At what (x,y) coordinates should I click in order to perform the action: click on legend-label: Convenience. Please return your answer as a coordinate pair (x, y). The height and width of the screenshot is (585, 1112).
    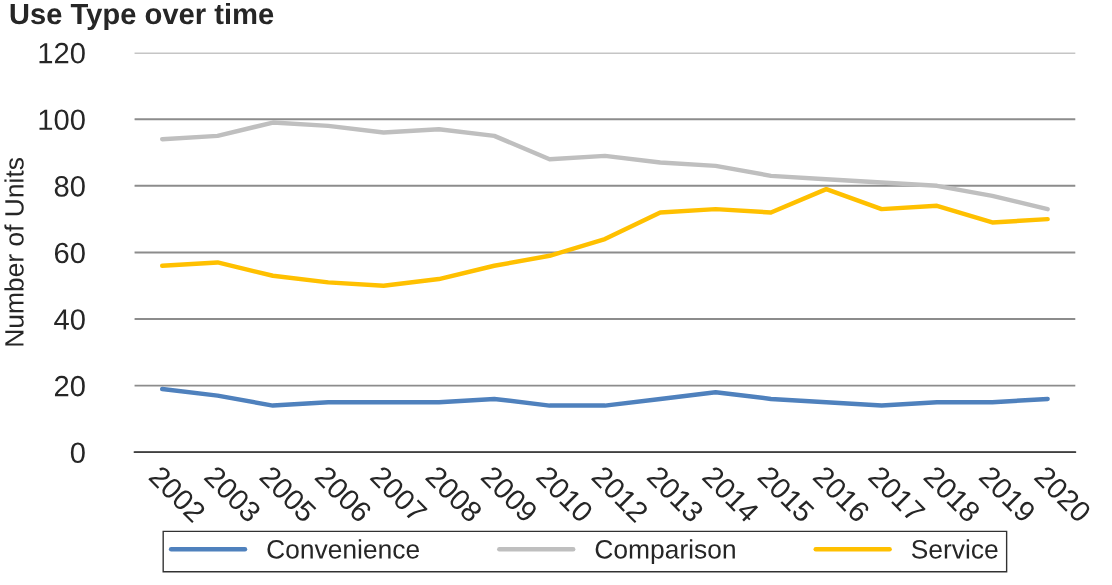
    Looking at the image, I should click on (343, 549).